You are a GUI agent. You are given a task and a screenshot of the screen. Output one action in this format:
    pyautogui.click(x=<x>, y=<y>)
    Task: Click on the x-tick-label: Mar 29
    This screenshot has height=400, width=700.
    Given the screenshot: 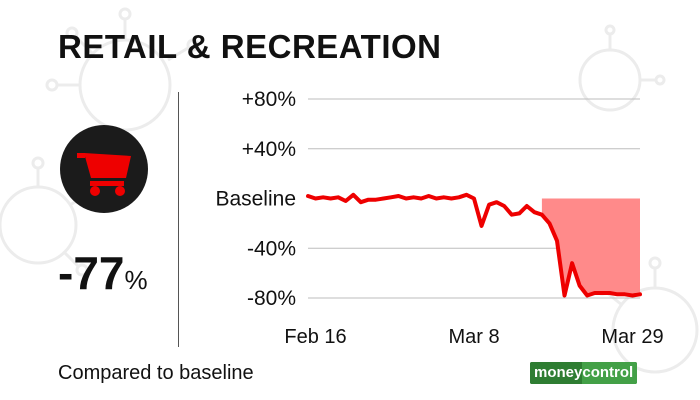 What is the action you would take?
    pyautogui.click(x=632, y=337)
    